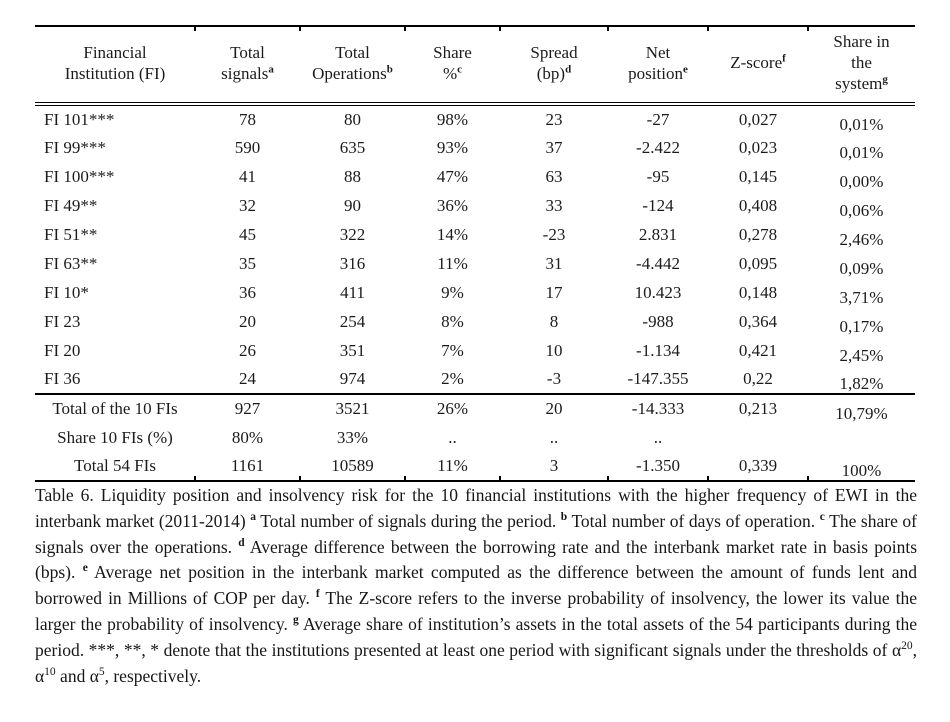 The height and width of the screenshot is (722, 950). What do you see at coordinates (554, 321) in the screenshot?
I see `value-cell: 8` at bounding box center [554, 321].